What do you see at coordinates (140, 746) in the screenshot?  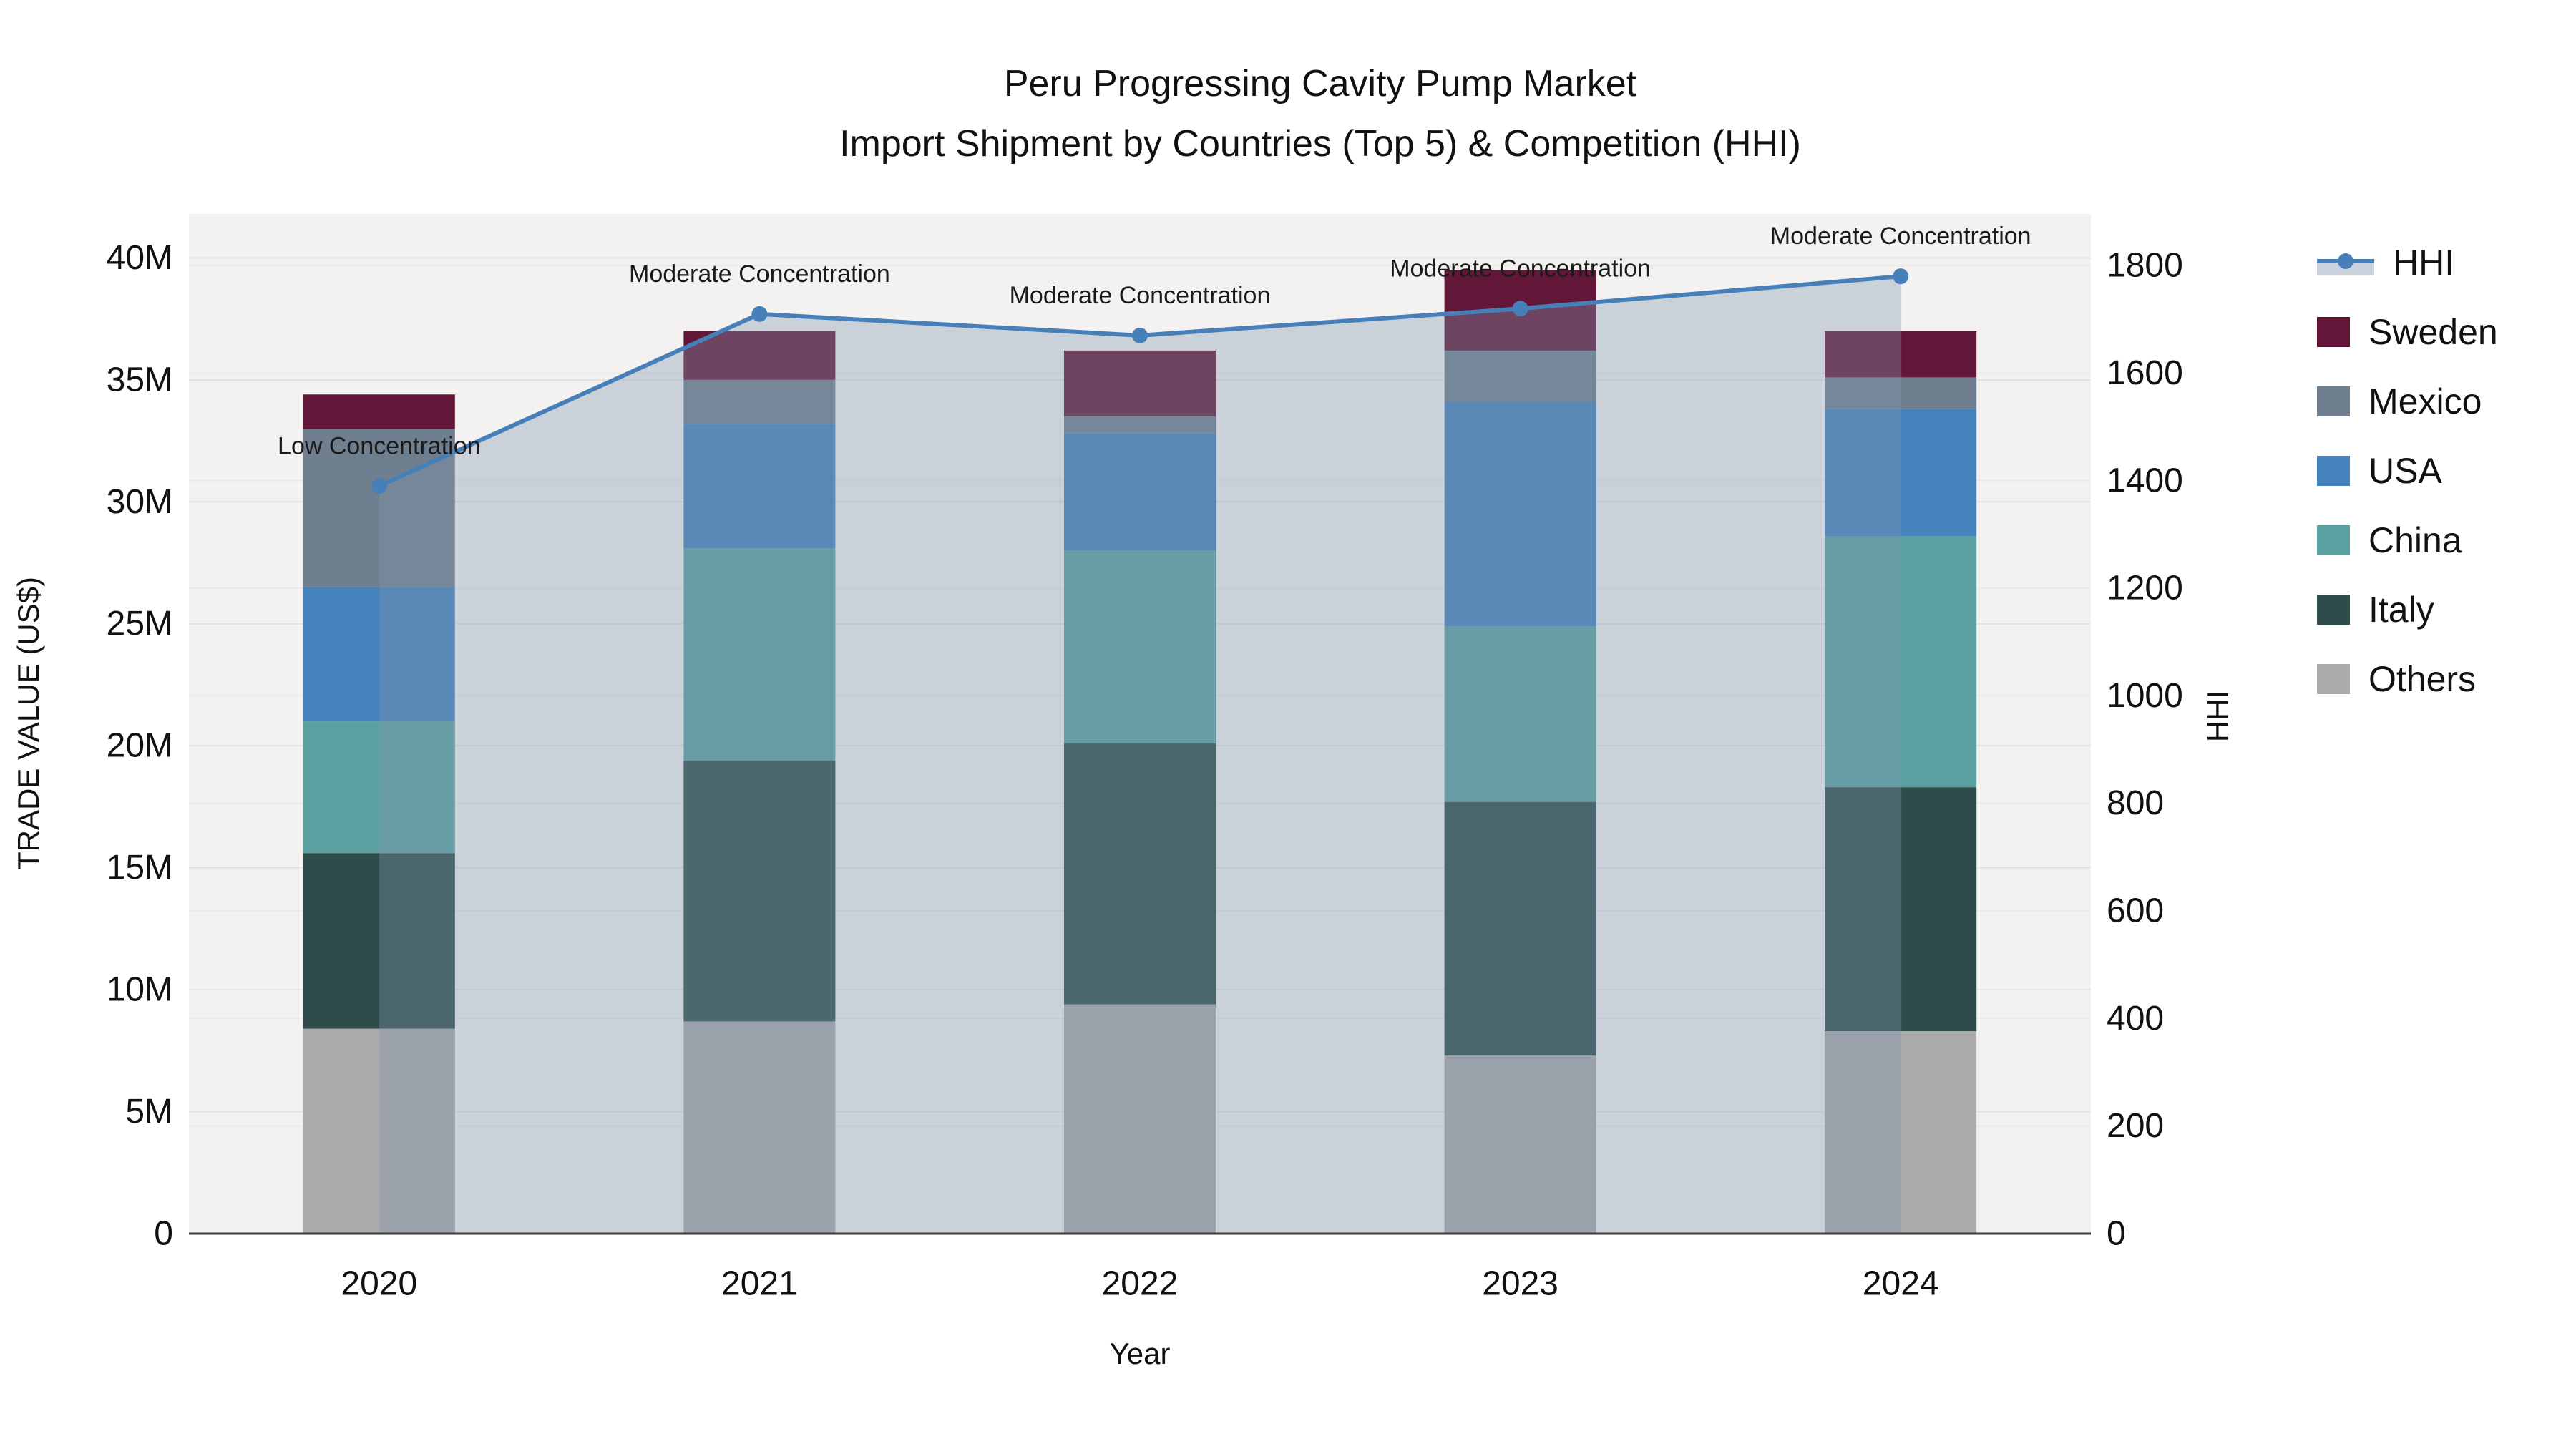 I see `left-axis-tick: 20M` at bounding box center [140, 746].